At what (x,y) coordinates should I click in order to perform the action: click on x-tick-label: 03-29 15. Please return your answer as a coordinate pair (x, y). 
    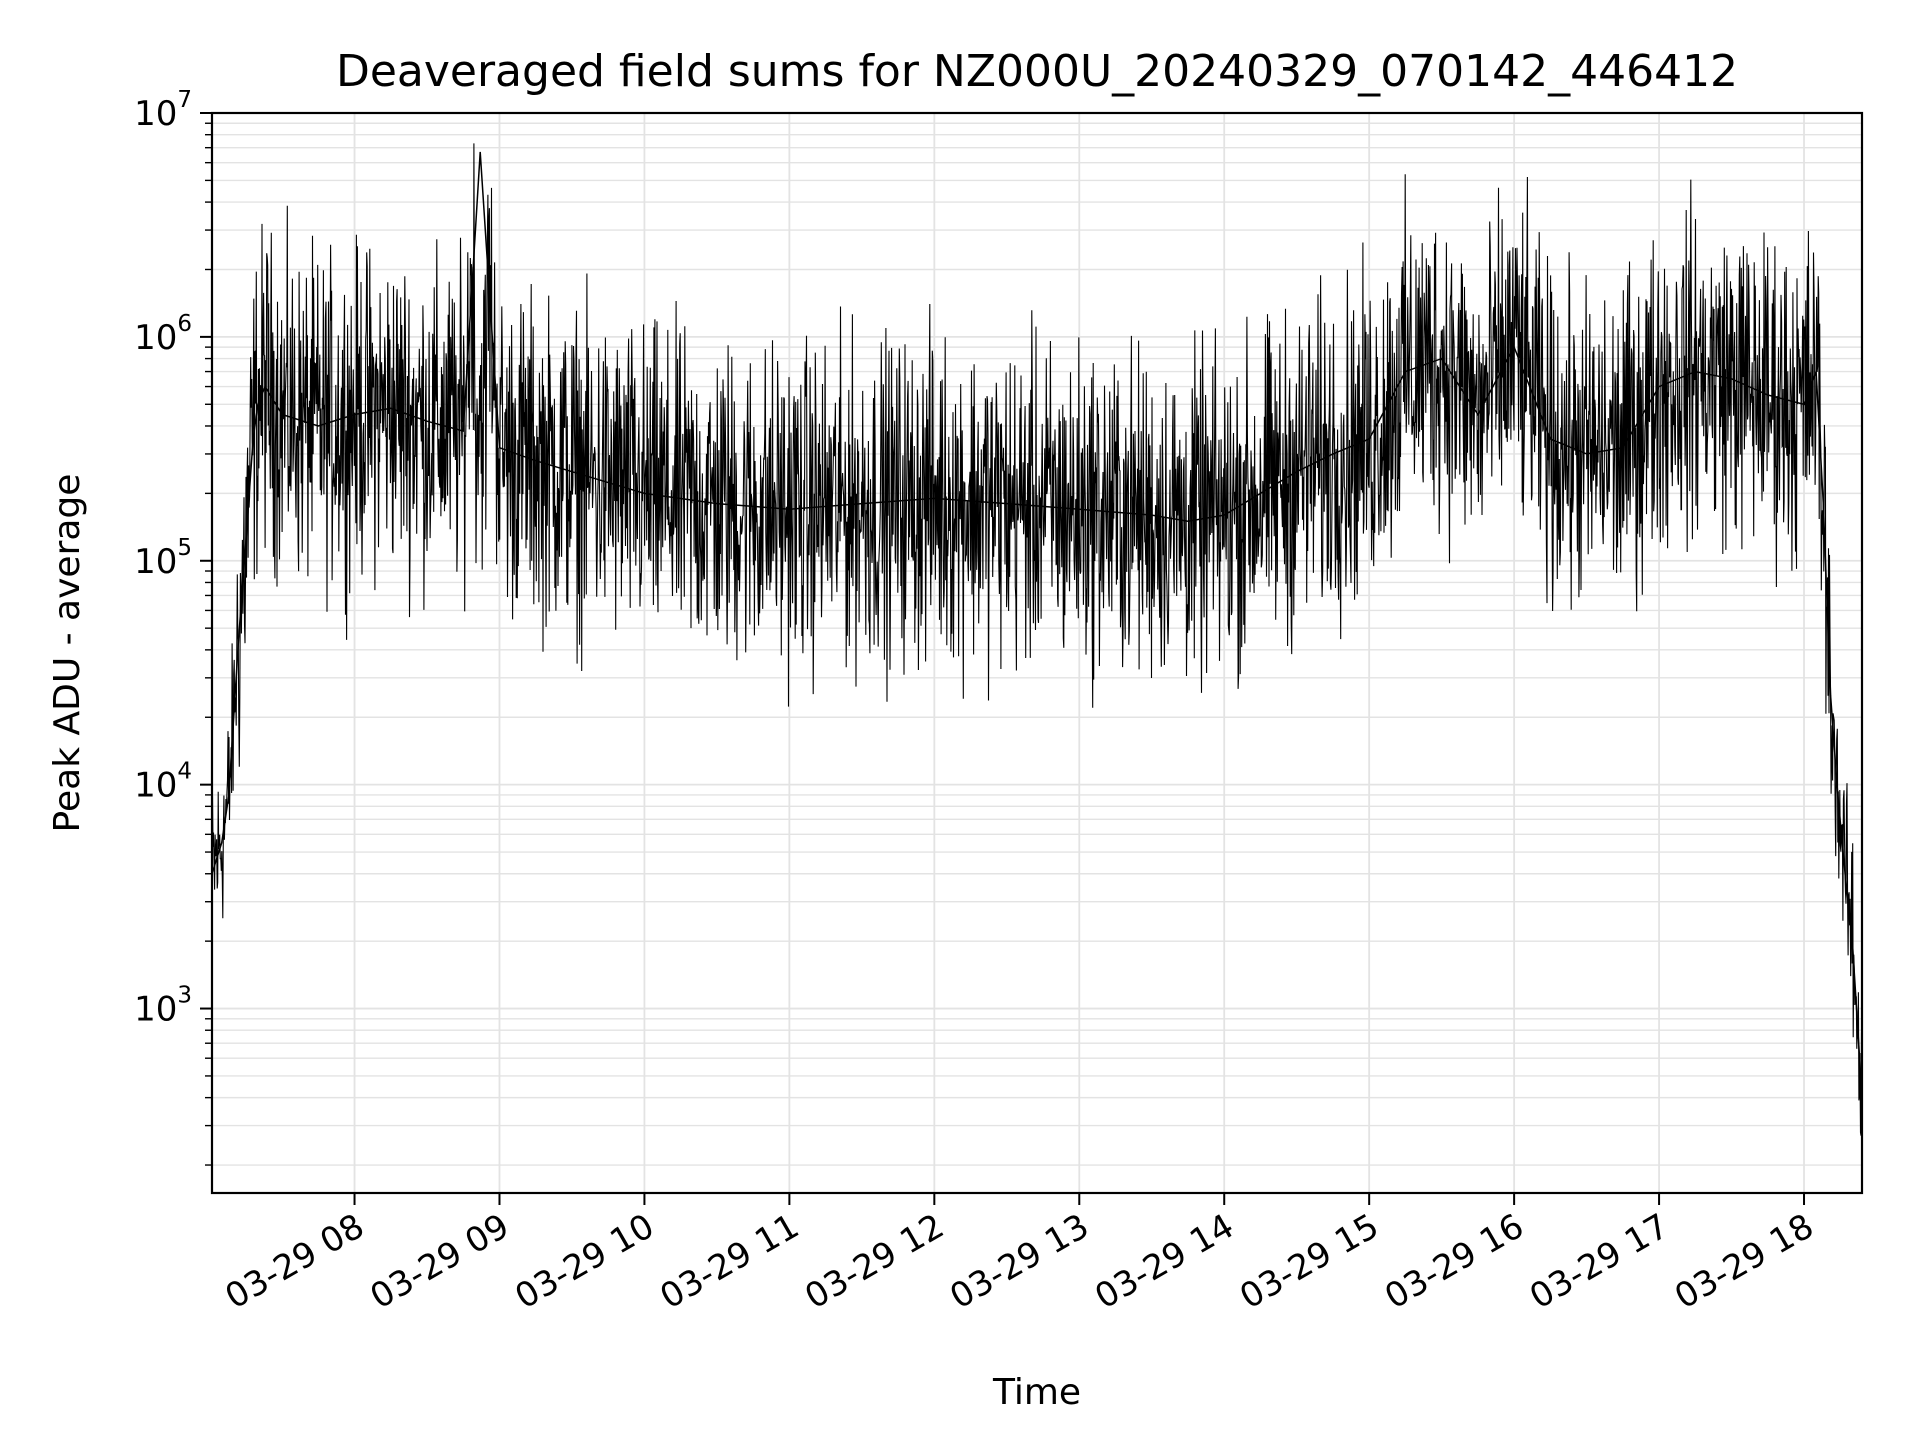
    Looking at the image, I should click on (1309, 1261).